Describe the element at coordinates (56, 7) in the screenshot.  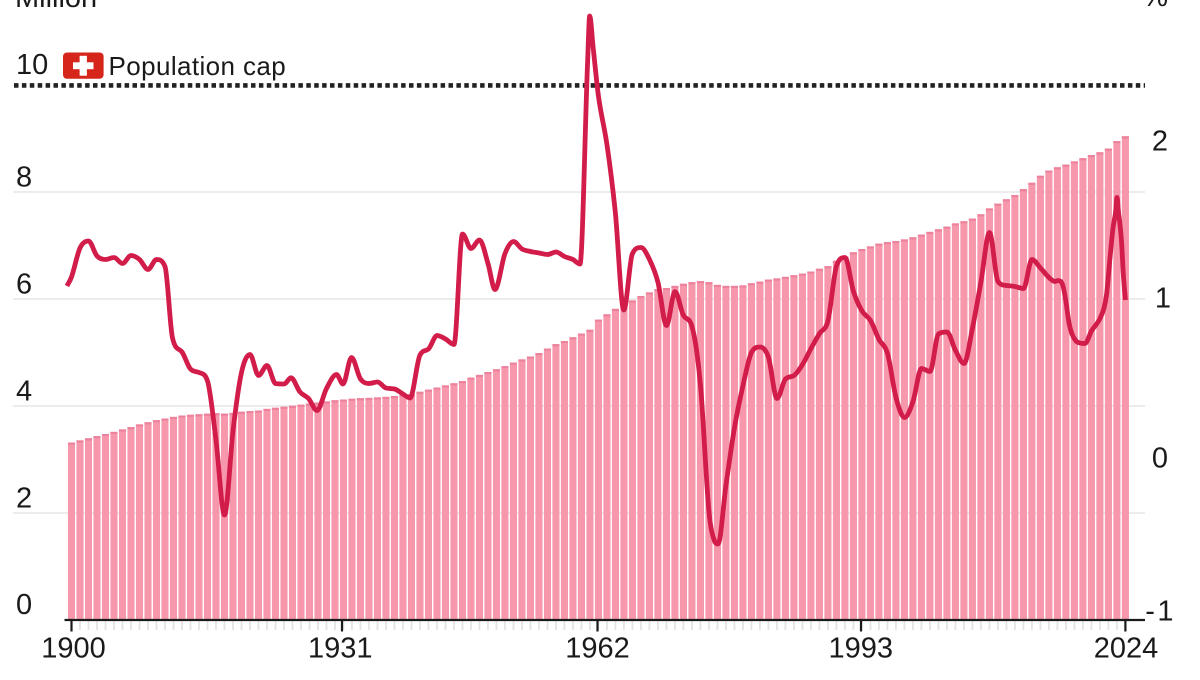
I see `svg-text: Million` at that location.